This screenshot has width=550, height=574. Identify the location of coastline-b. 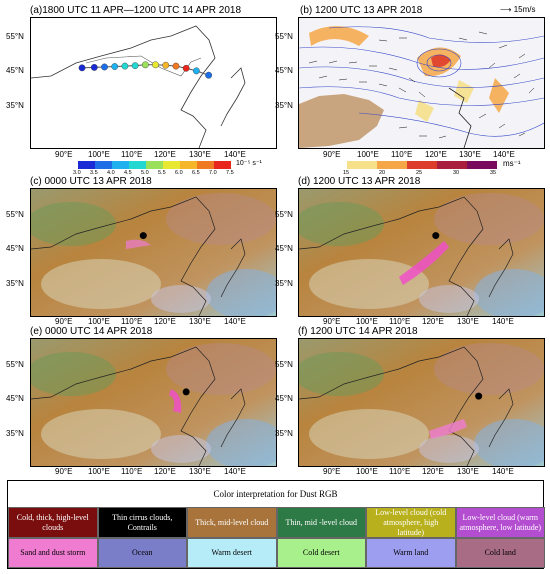
(460, 117).